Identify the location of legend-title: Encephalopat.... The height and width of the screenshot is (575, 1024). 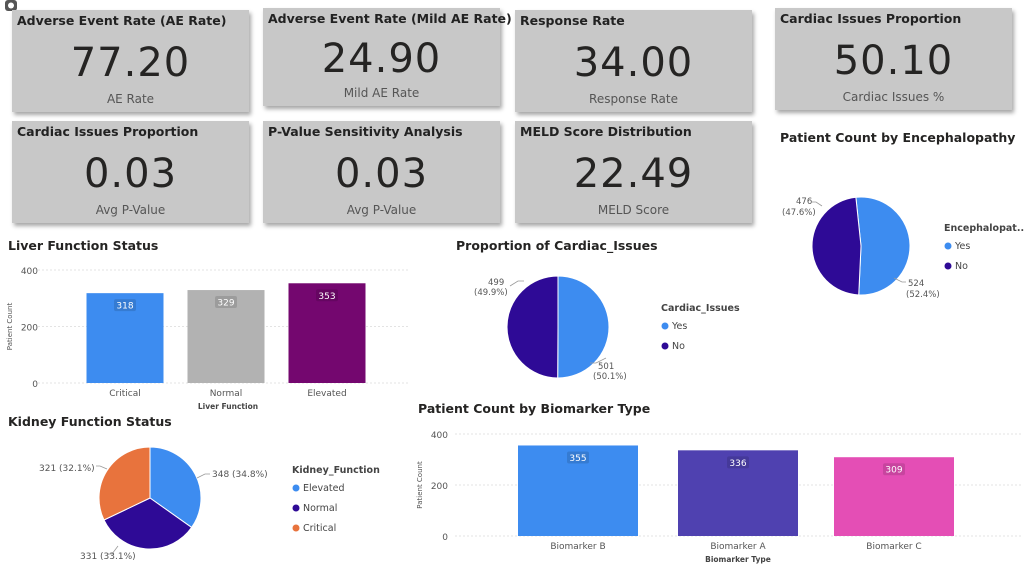
(984, 228).